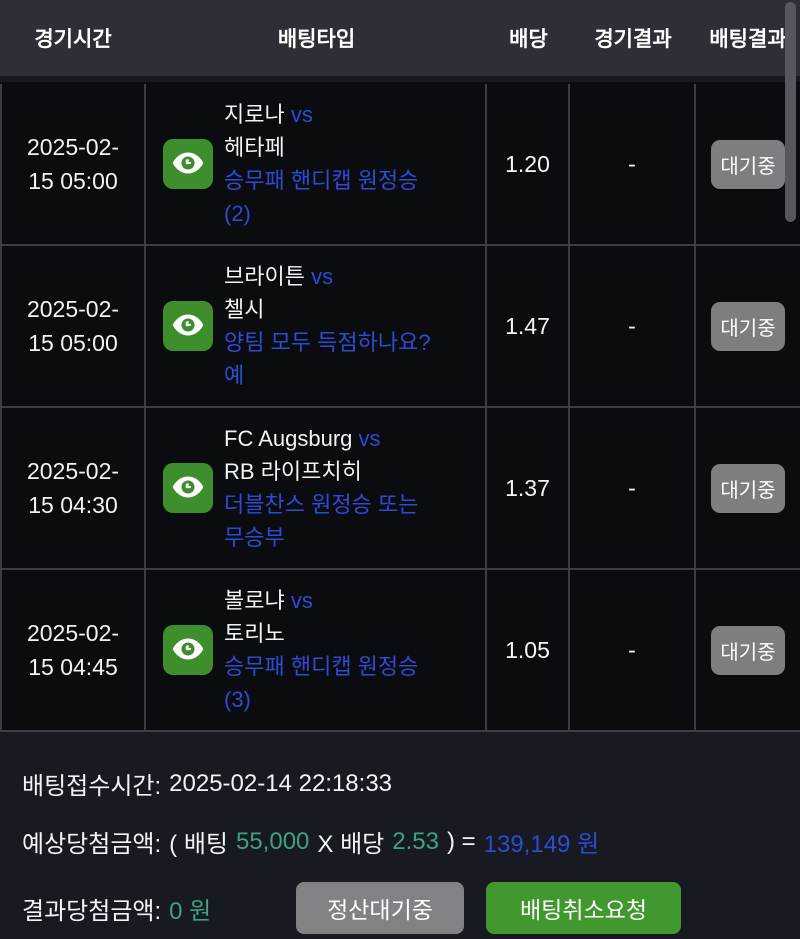 The height and width of the screenshot is (939, 800). I want to click on header-bet-result: 배팅결과, so click(748, 39).